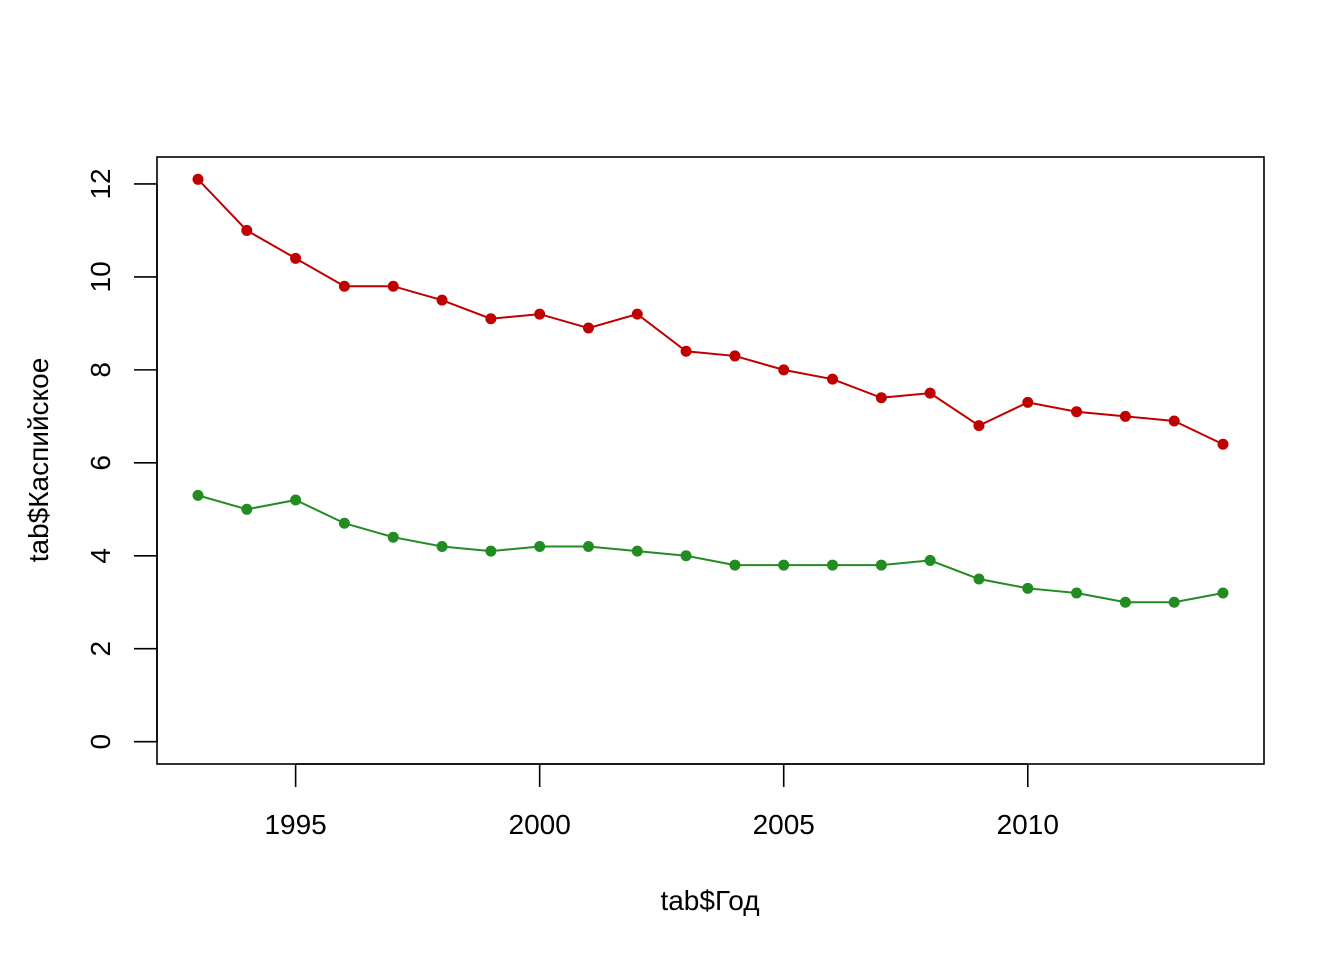 The image size is (1344, 960). I want to click on y-tick-label: 10, so click(100, 276).